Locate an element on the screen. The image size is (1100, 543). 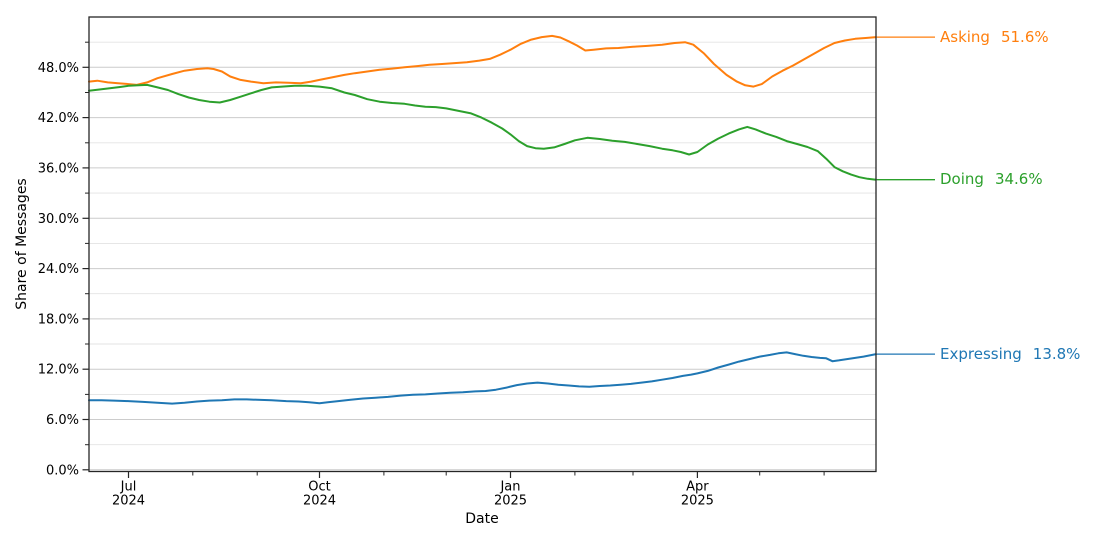
series-label-asking: Asking 51.6% is located at coordinates (994, 37).